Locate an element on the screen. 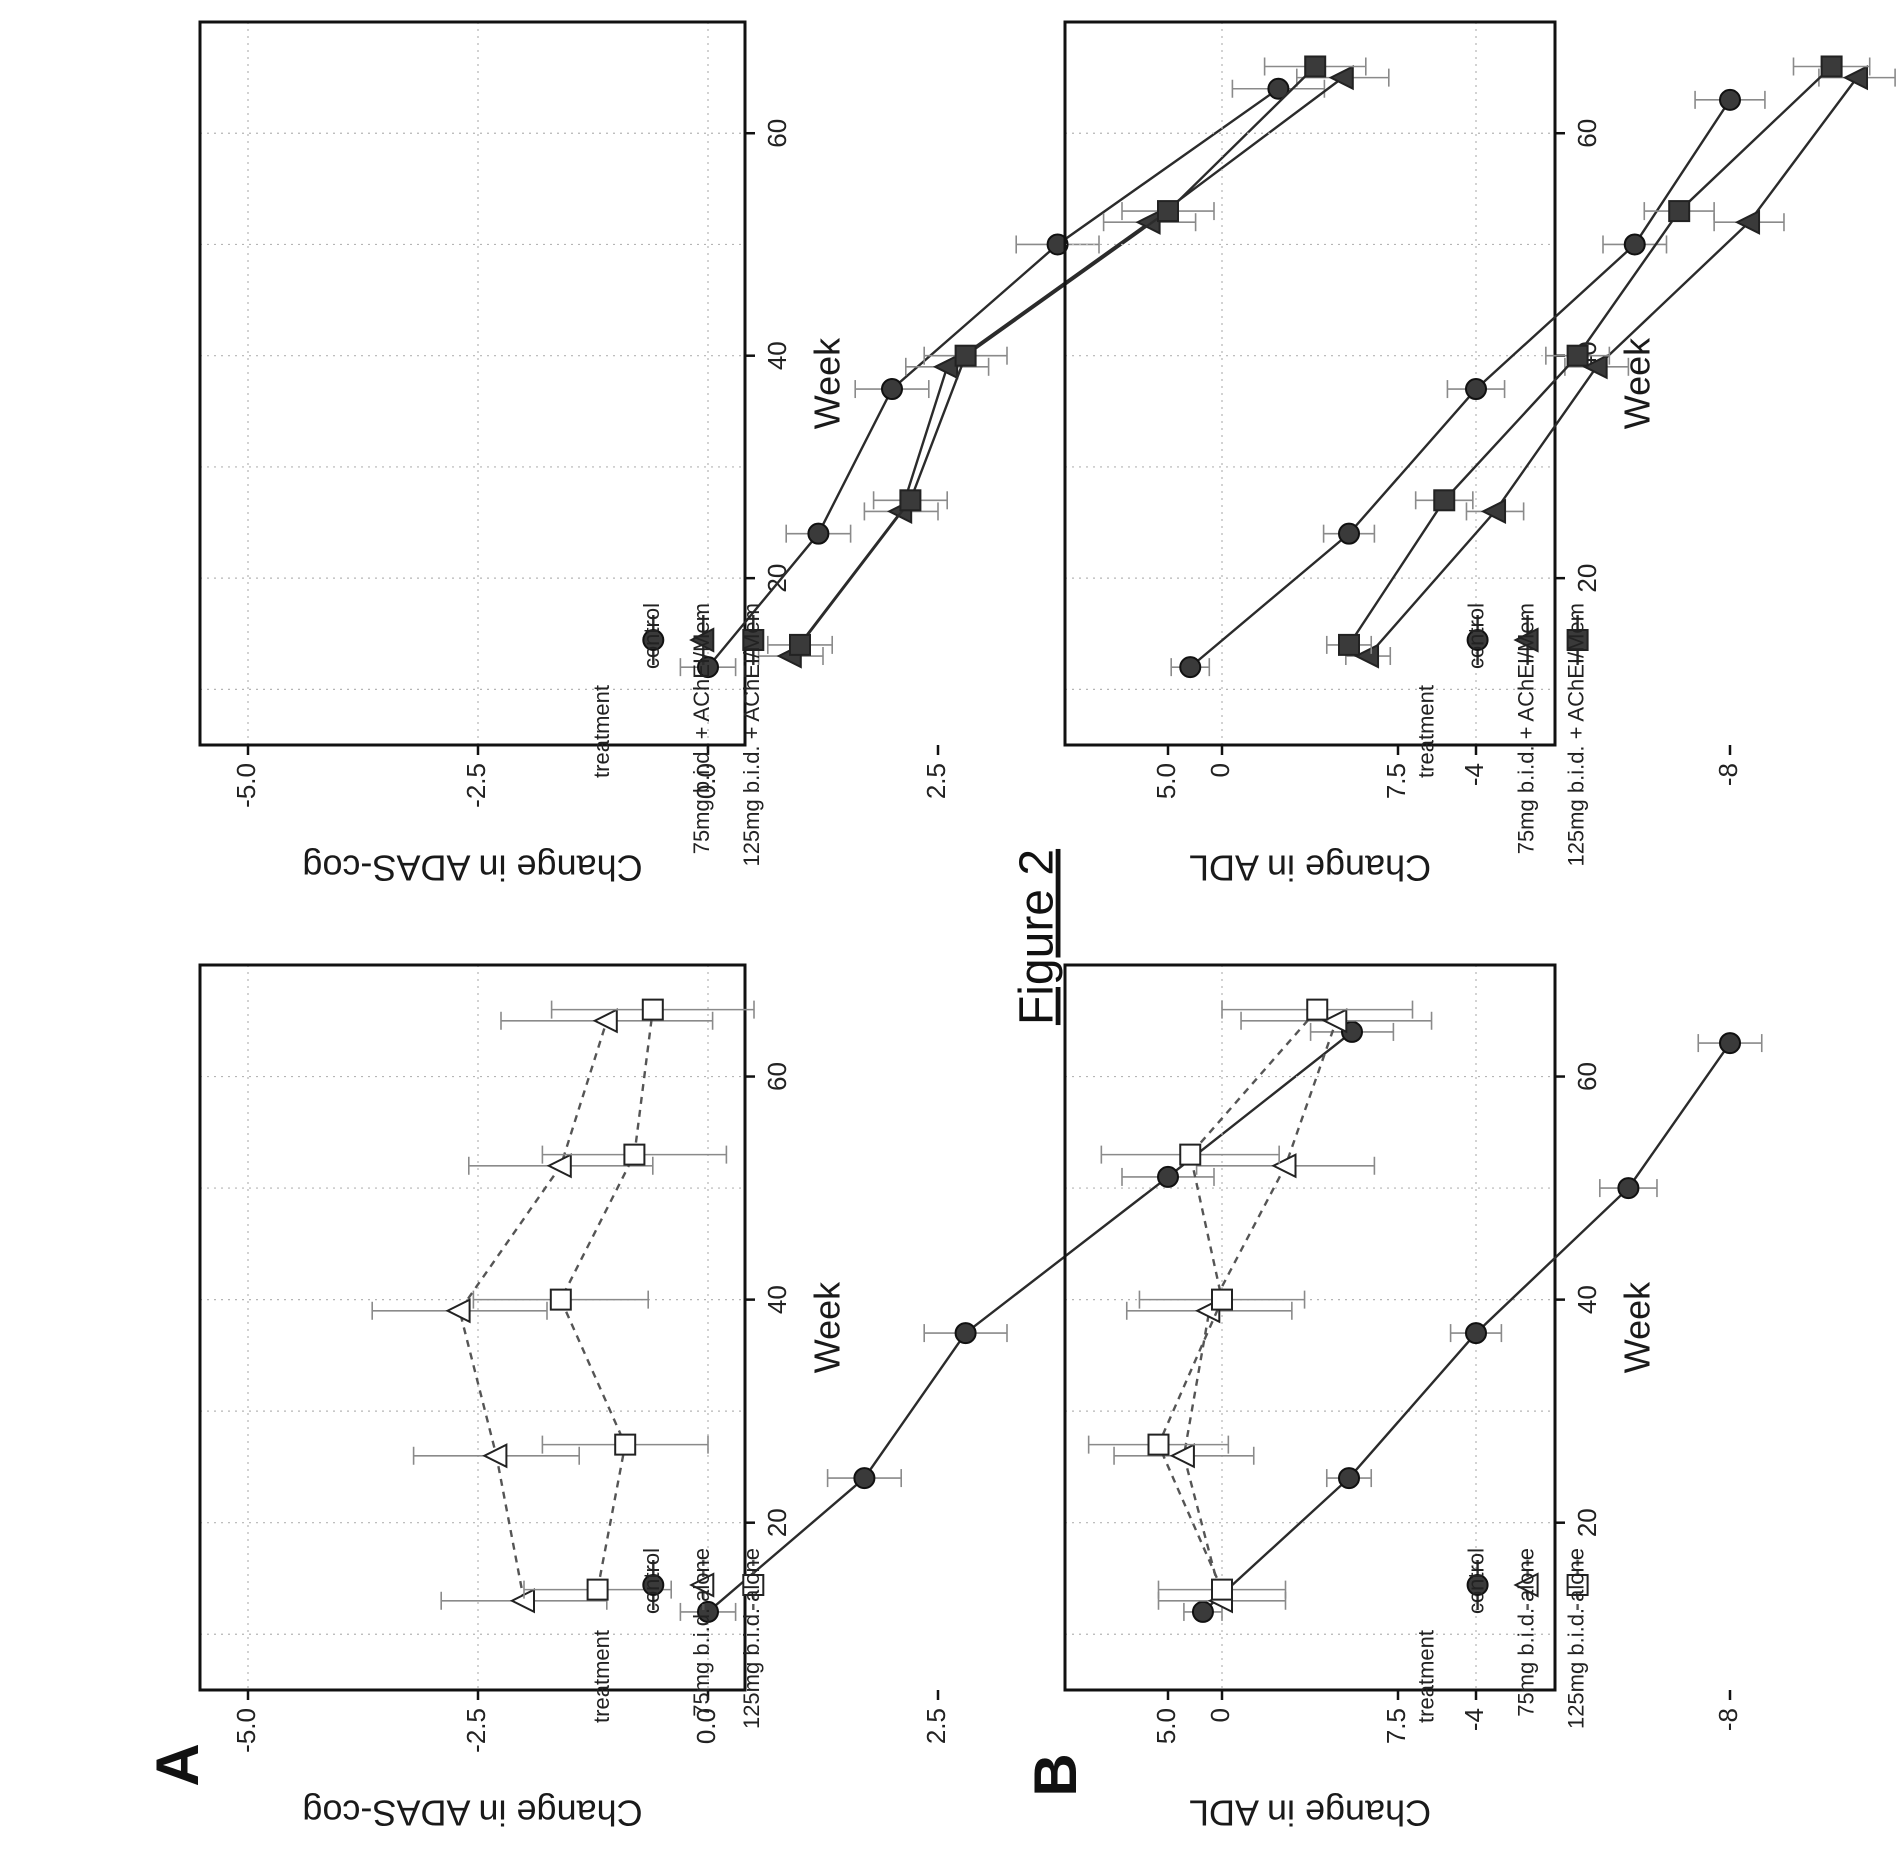 Image resolution: width=1896 pixels, height=1864 pixels. legend-label: 75mg b.i.d. alone is located at coordinates (1525, 1632).